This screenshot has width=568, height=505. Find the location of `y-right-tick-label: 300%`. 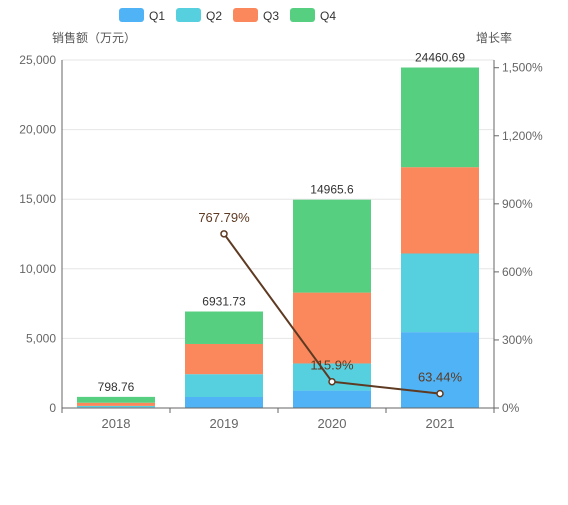

y-right-tick-label: 300% is located at coordinates (517, 340).